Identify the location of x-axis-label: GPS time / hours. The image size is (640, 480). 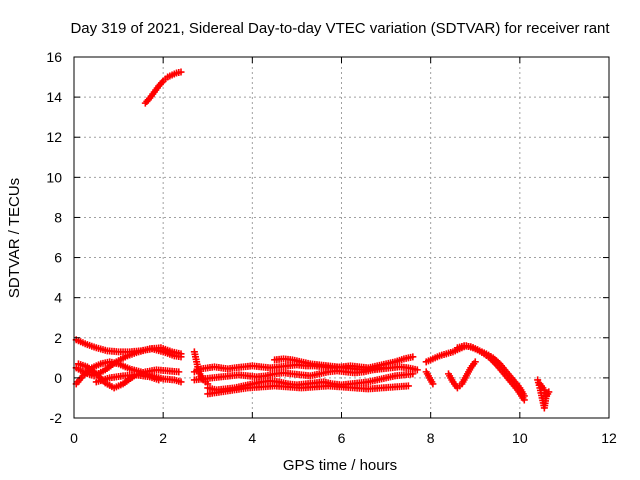
(340, 465).